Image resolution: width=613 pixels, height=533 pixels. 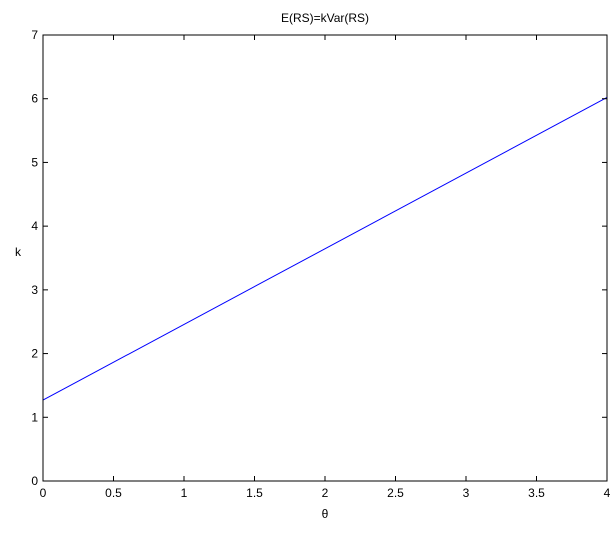 I want to click on y-tick-label: 2, so click(x=34, y=354).